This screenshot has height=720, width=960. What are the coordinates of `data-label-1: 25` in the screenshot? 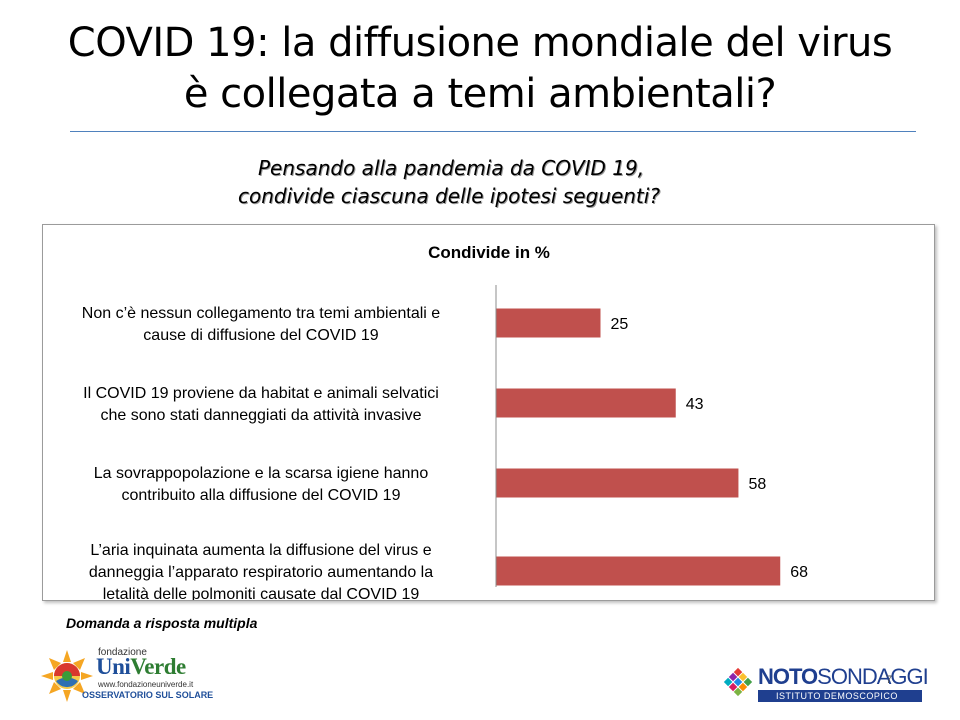 It's located at (620, 324).